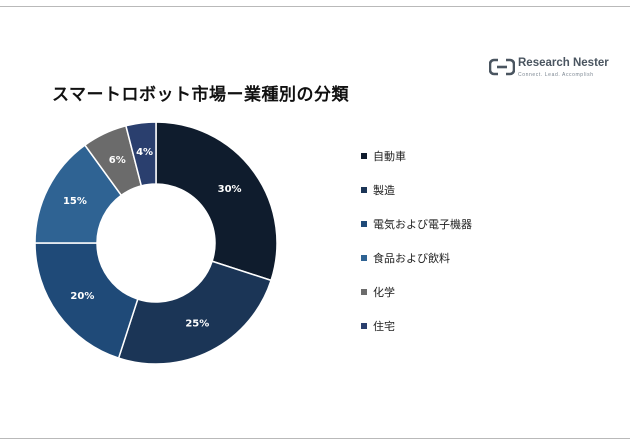 This screenshot has width=630, height=445. What do you see at coordinates (502, 67) in the screenshot?
I see `logo-mark-icon` at bounding box center [502, 67].